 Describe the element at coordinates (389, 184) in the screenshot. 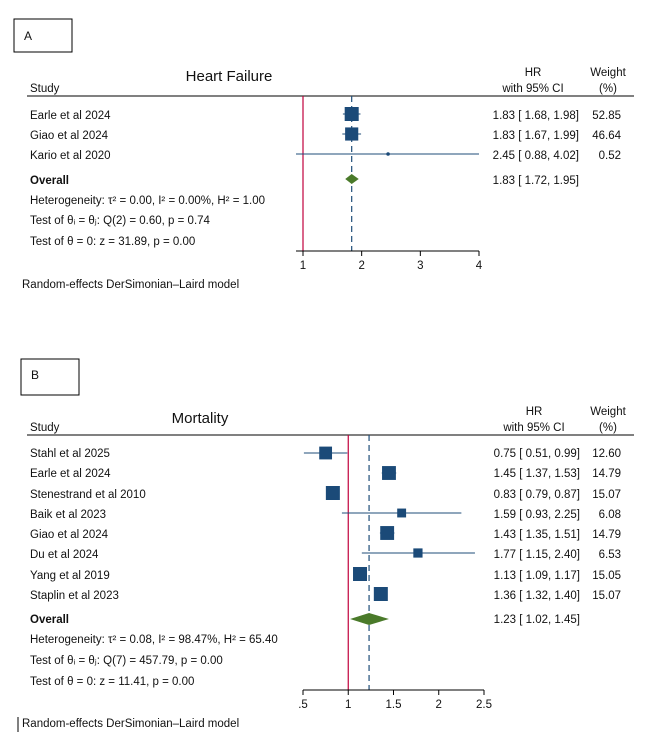

I see `panel-a-plot: 1 2 3 4` at that location.